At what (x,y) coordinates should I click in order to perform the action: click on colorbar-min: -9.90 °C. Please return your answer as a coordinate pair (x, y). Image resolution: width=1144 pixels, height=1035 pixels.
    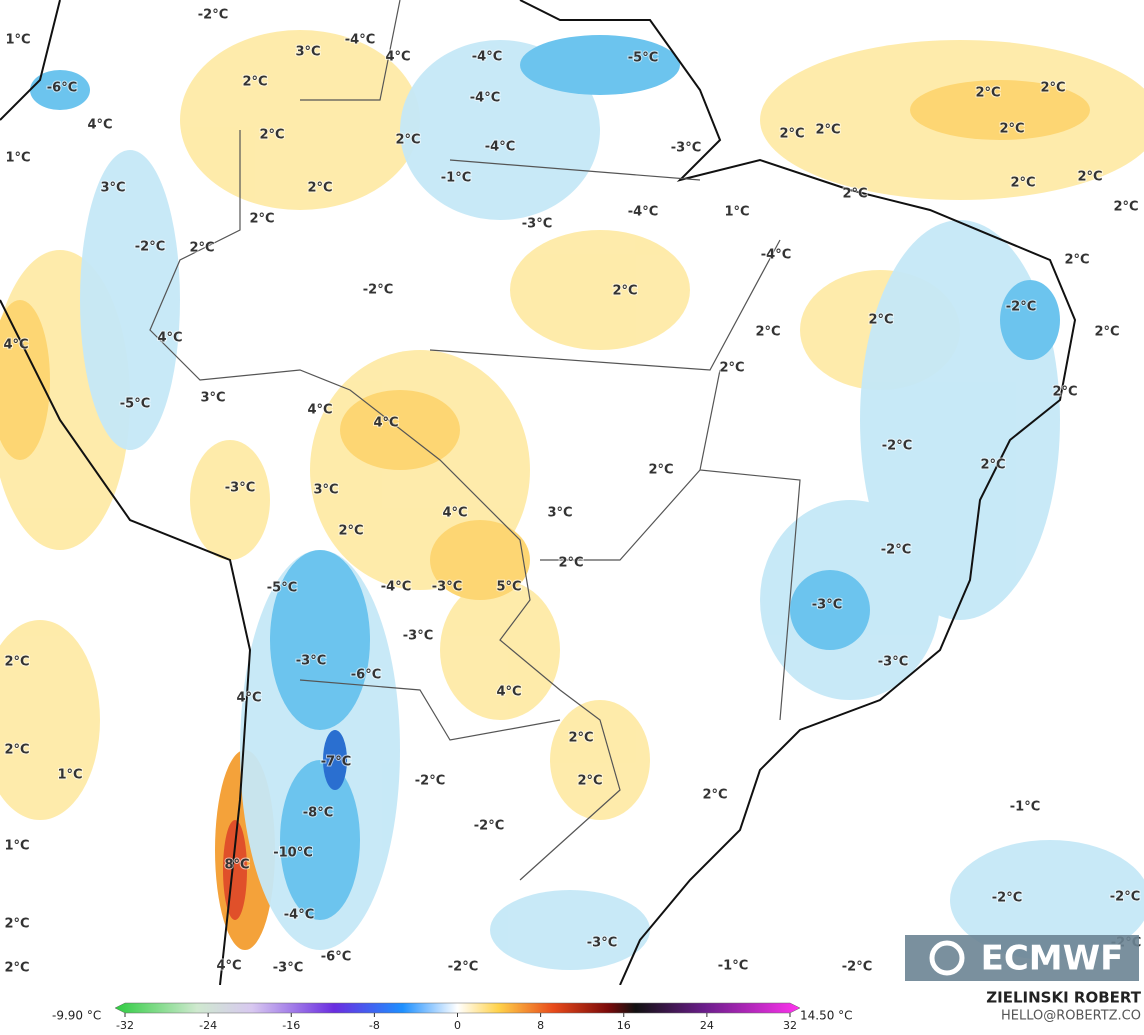
    Looking at the image, I should click on (76, 1016).